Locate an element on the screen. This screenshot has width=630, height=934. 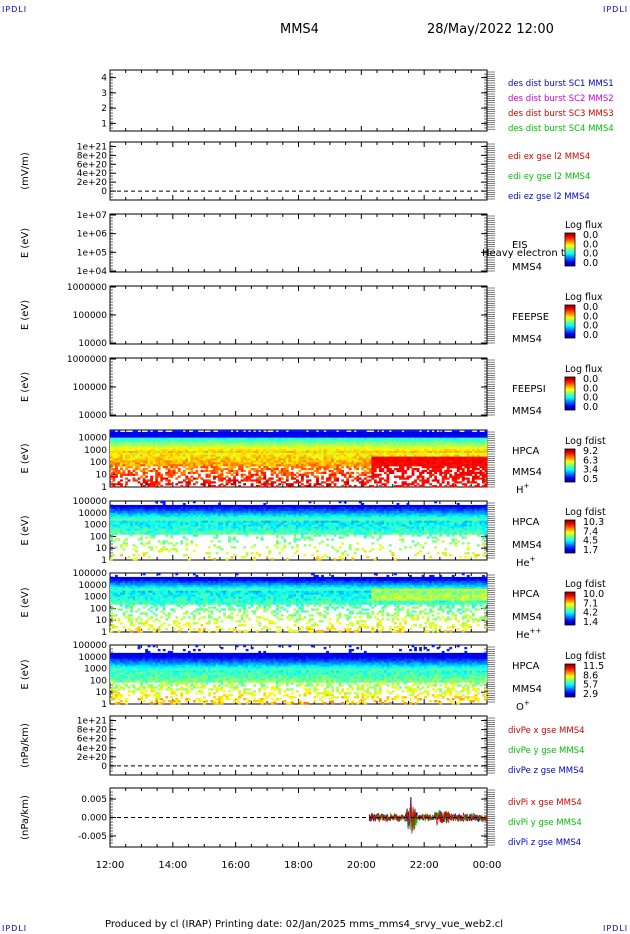
colorbar-tick-label: 10.3 is located at coordinates (593, 522).